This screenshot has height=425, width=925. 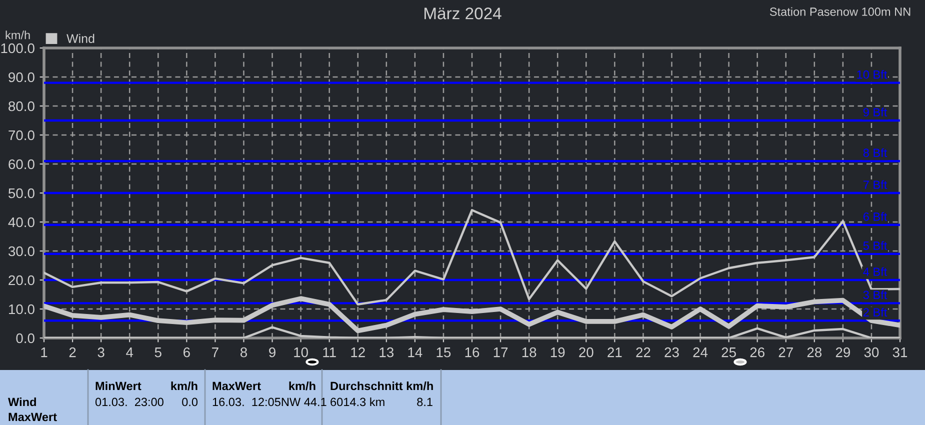 I want to click on x-tick-label: 9, so click(x=272, y=352).